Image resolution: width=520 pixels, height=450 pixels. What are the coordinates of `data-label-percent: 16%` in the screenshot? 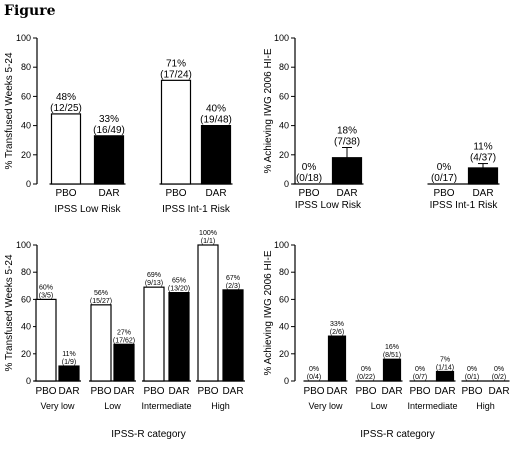 It's located at (392, 347).